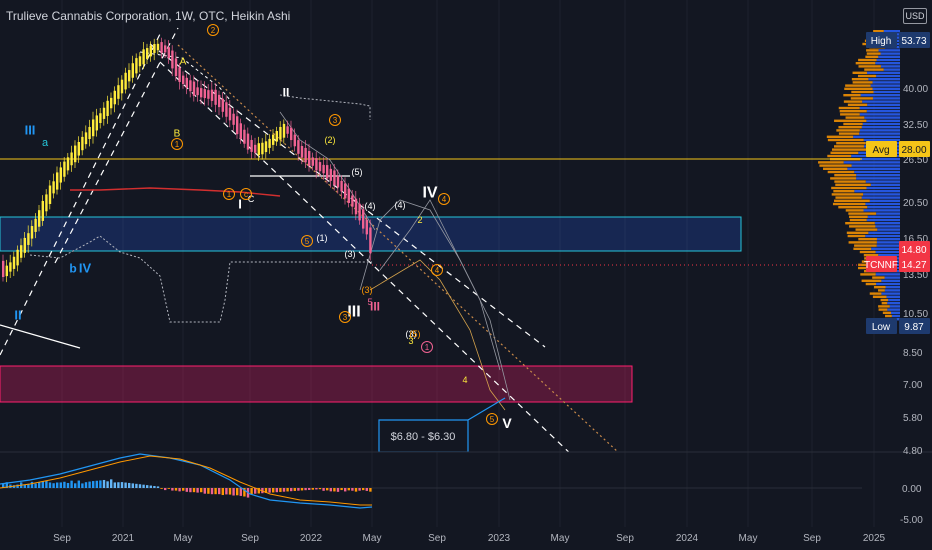 This screenshot has width=932, height=550. I want to click on target-callout-label: $6.80 - $6.30, so click(423, 437).